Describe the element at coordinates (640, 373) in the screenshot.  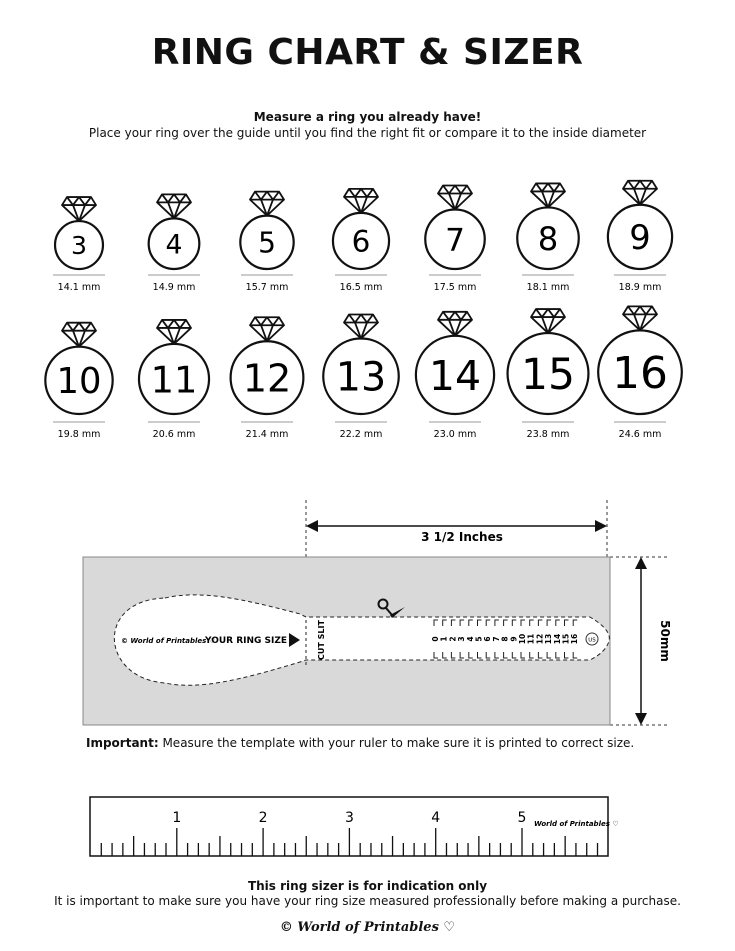
I see `ring-size-number: 16` at that location.